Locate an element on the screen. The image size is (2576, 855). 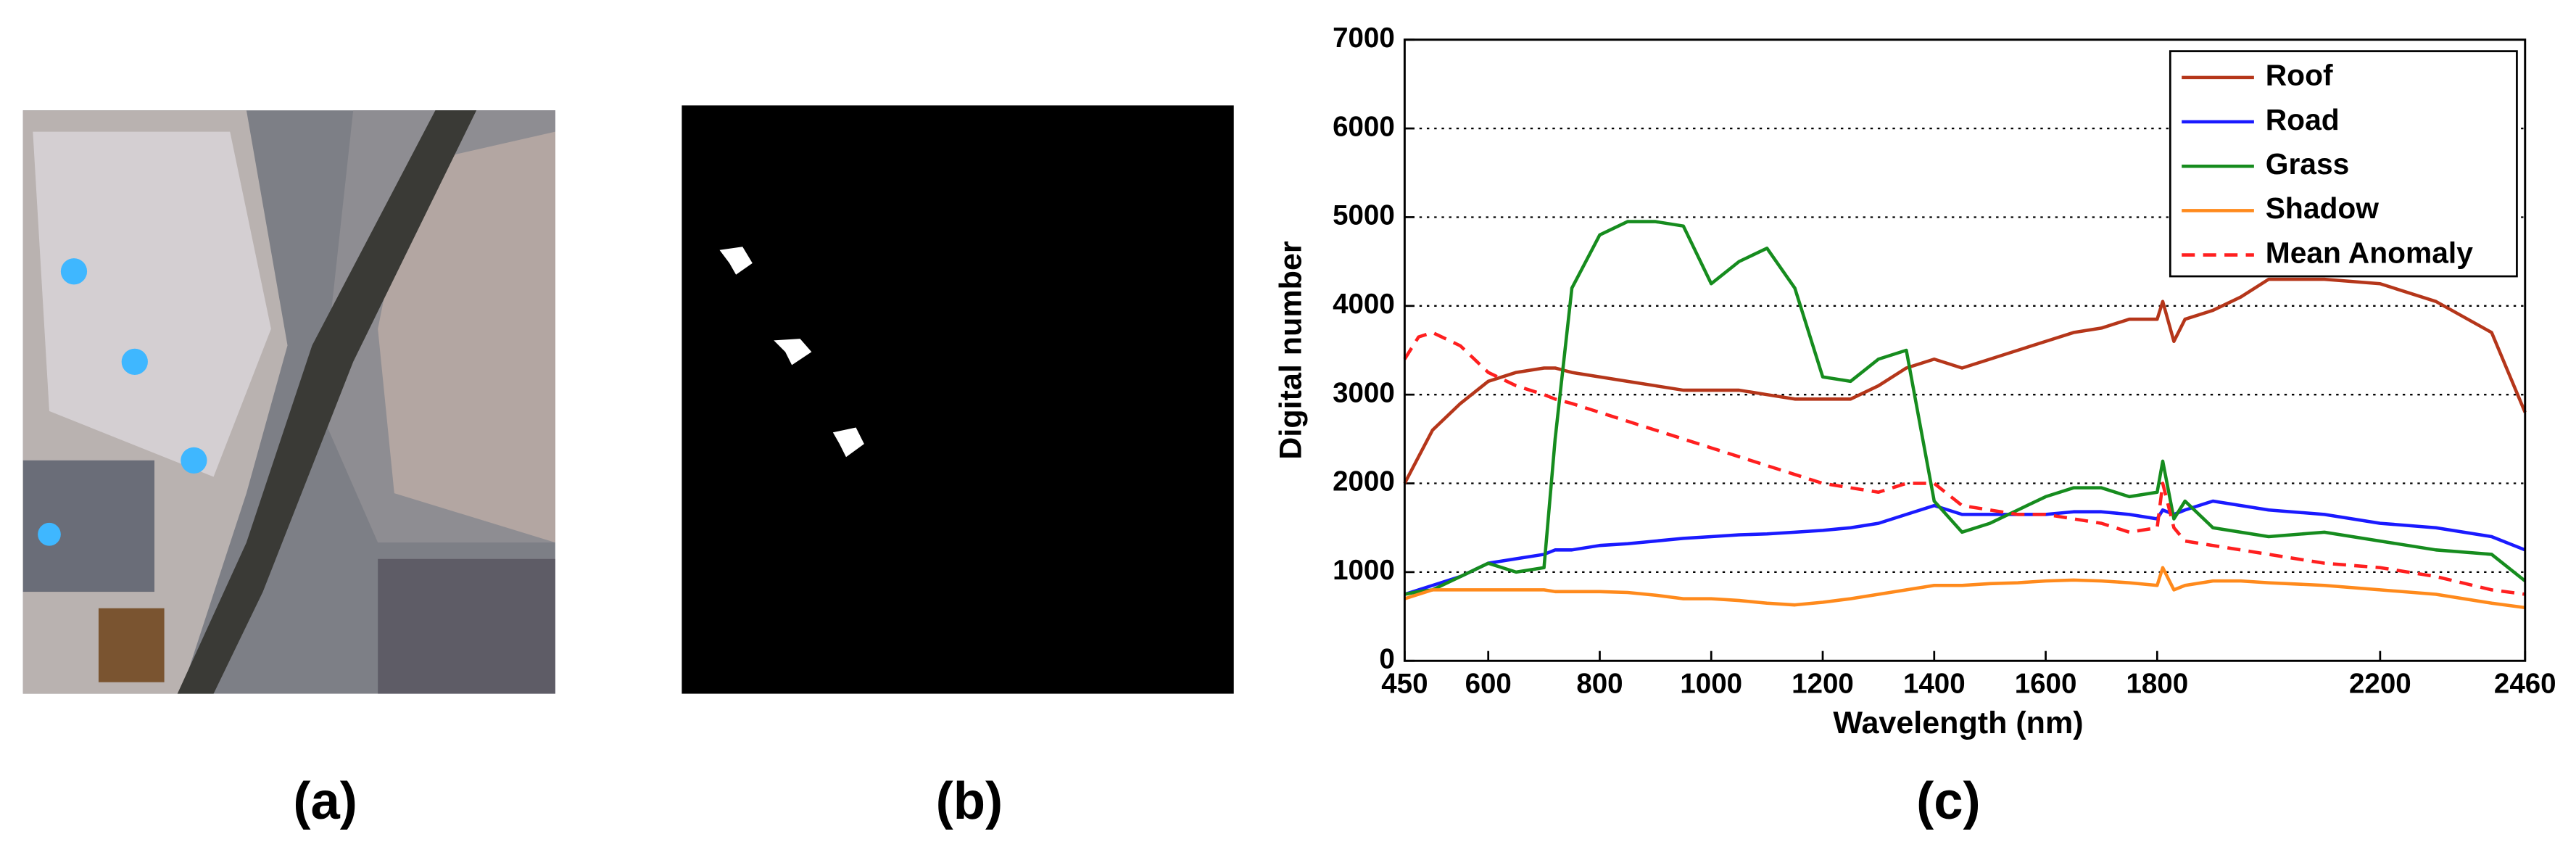
y-tick-label: 4000 is located at coordinates (1364, 304).